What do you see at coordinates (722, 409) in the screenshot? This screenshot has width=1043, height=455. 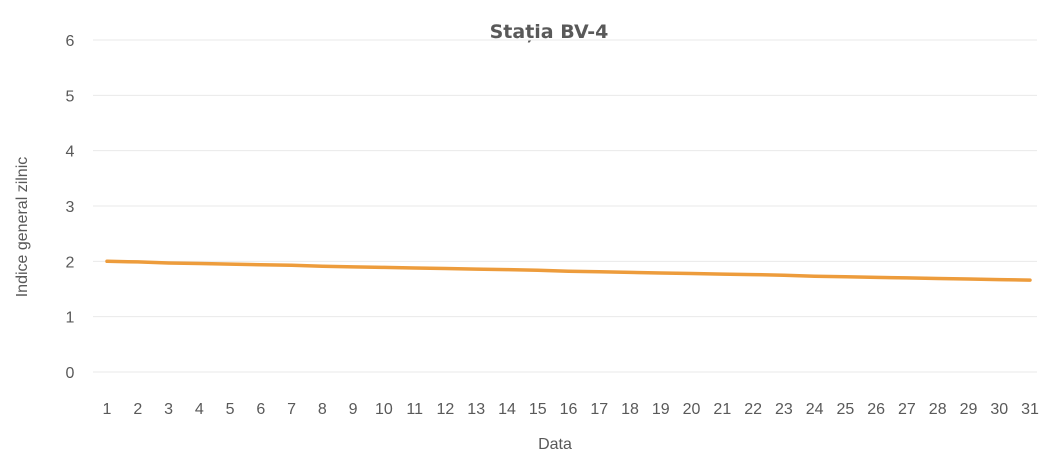 I see `x-tick-label: 21` at bounding box center [722, 409].